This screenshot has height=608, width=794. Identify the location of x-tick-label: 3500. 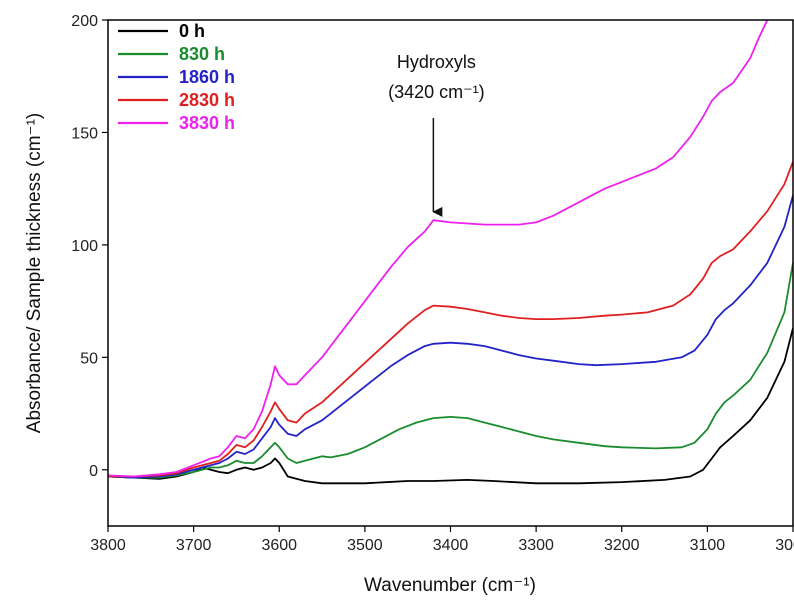
(365, 545).